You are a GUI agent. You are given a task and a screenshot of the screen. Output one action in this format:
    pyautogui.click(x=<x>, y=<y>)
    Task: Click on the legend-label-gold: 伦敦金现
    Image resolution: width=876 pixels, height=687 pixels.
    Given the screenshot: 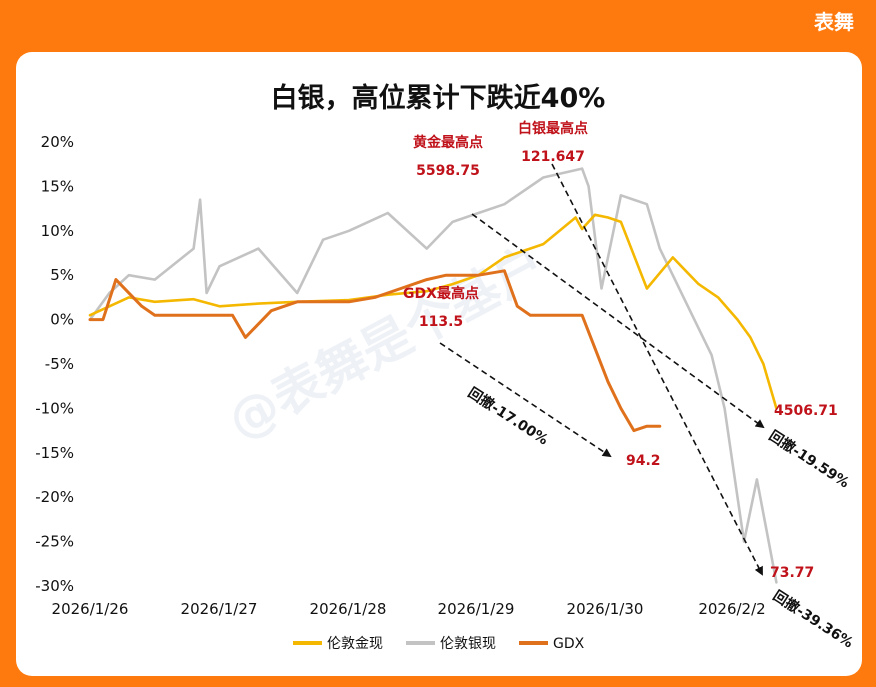 What is the action you would take?
    pyautogui.click(x=355, y=644)
    